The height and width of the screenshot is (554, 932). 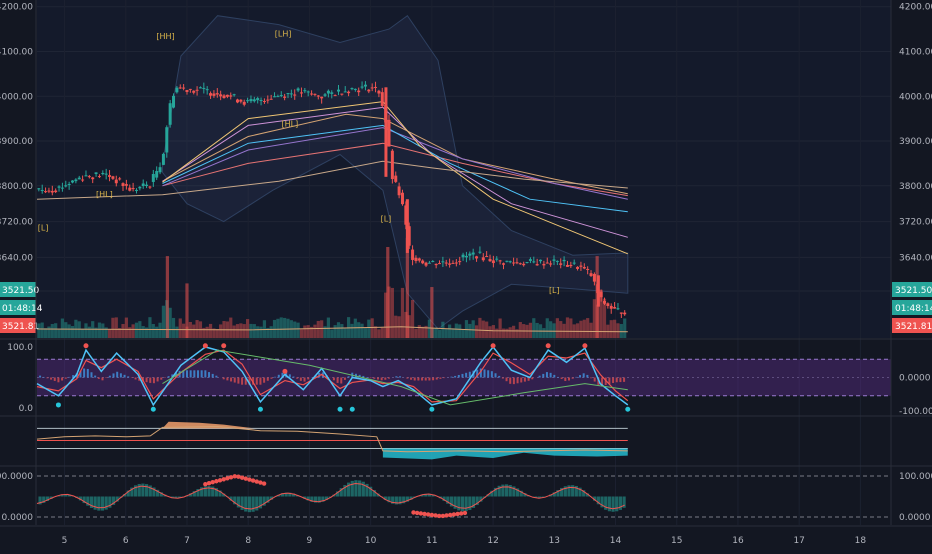 I want to click on stochastic-low-dot, so click(x=352, y=409).